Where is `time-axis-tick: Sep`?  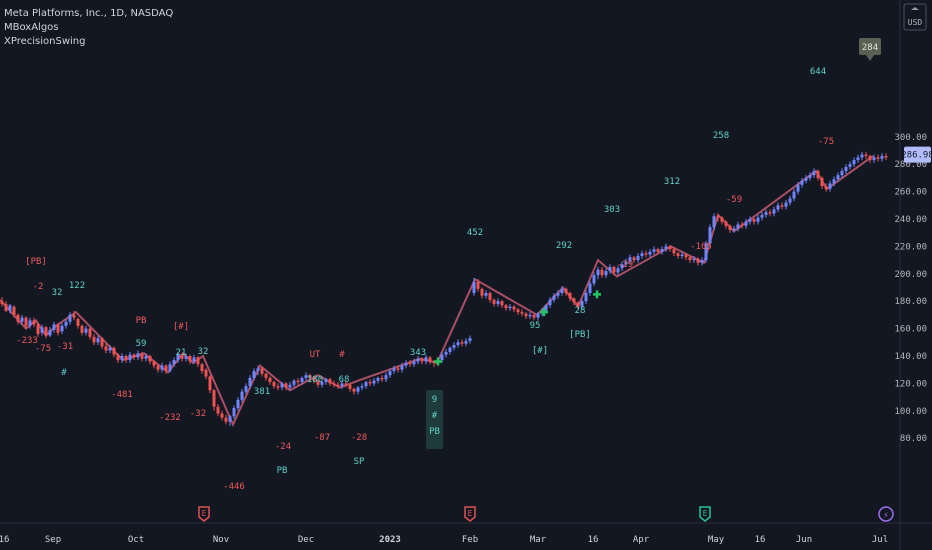
time-axis-tick: Sep is located at coordinates (53, 540).